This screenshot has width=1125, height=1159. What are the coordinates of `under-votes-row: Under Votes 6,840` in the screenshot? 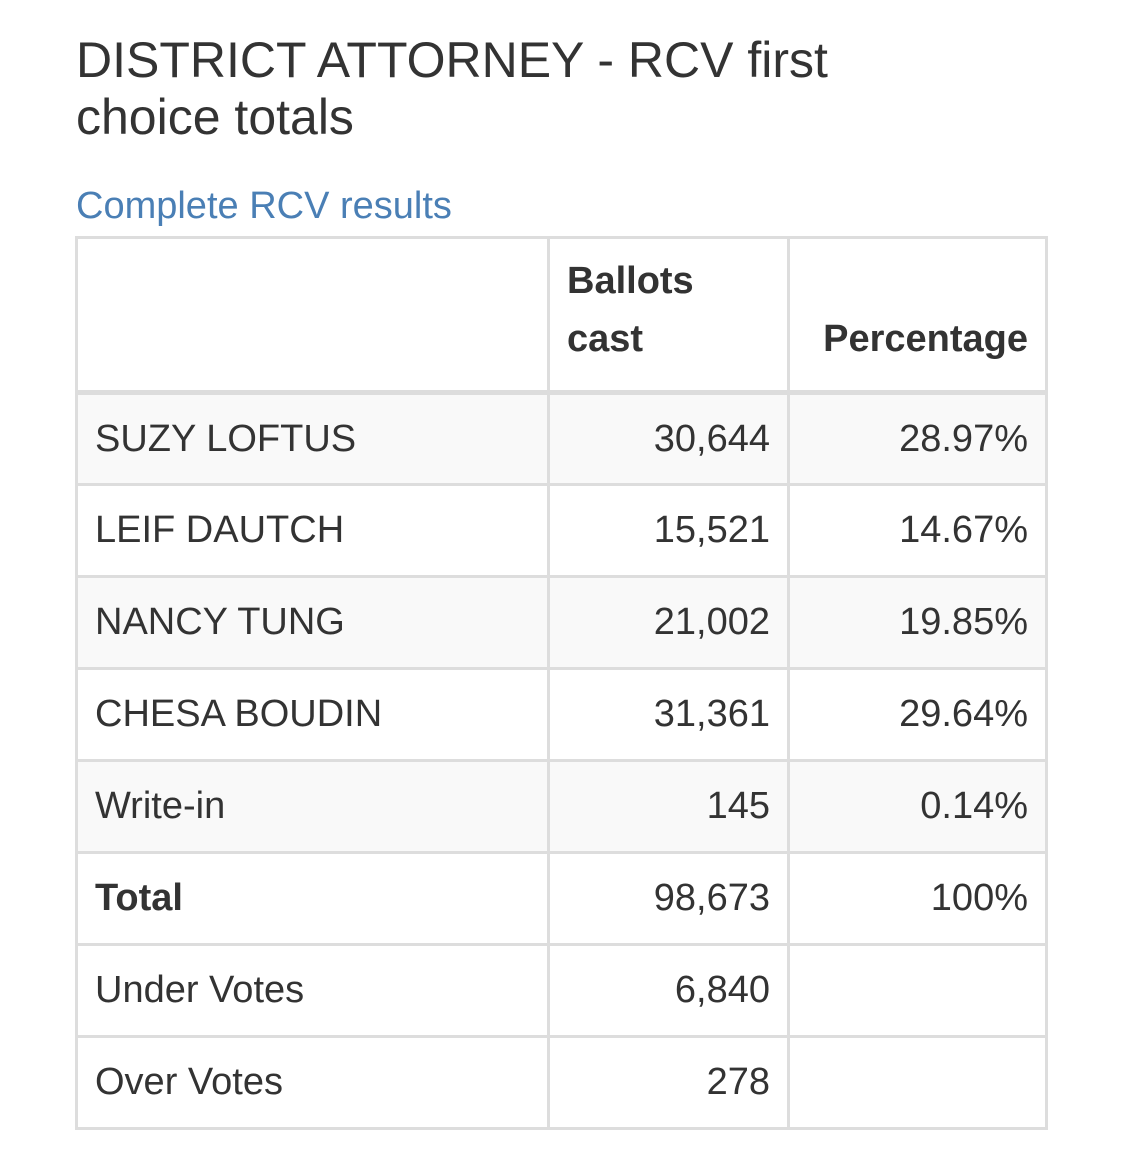 It's located at (561, 990).